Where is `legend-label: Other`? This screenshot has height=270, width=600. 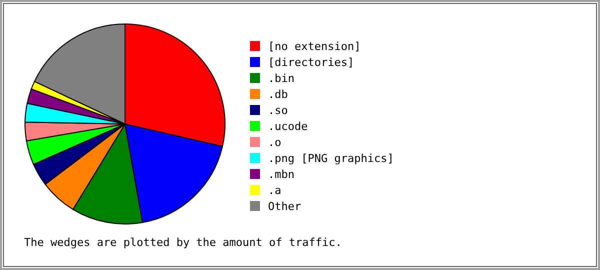
legend-label: Other is located at coordinates (285, 206).